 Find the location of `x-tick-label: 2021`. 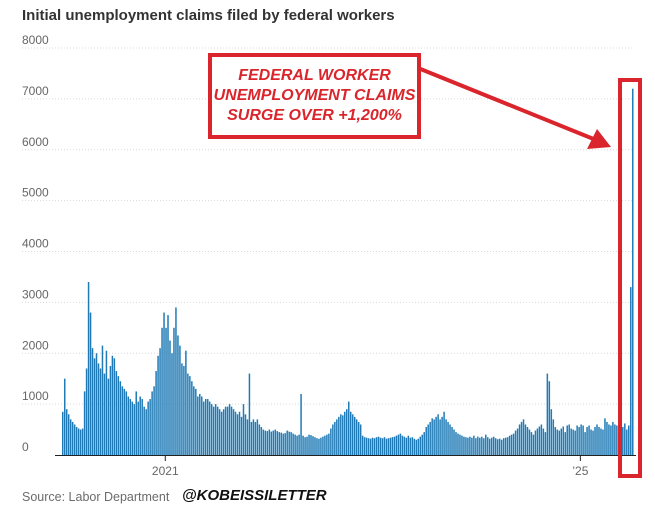

x-tick-label: 2021 is located at coordinates (165, 471).